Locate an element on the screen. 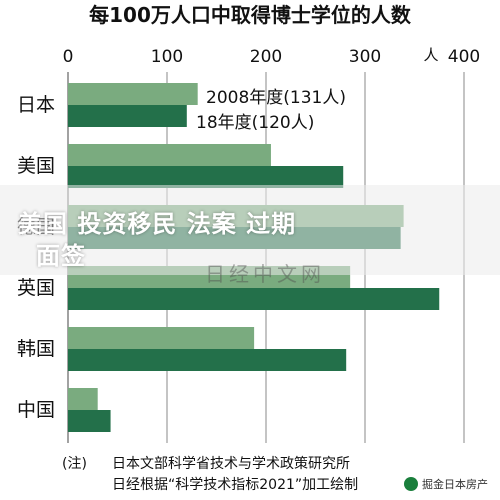  legend-entry-2008: 2008年度(131人) is located at coordinates (276, 98).